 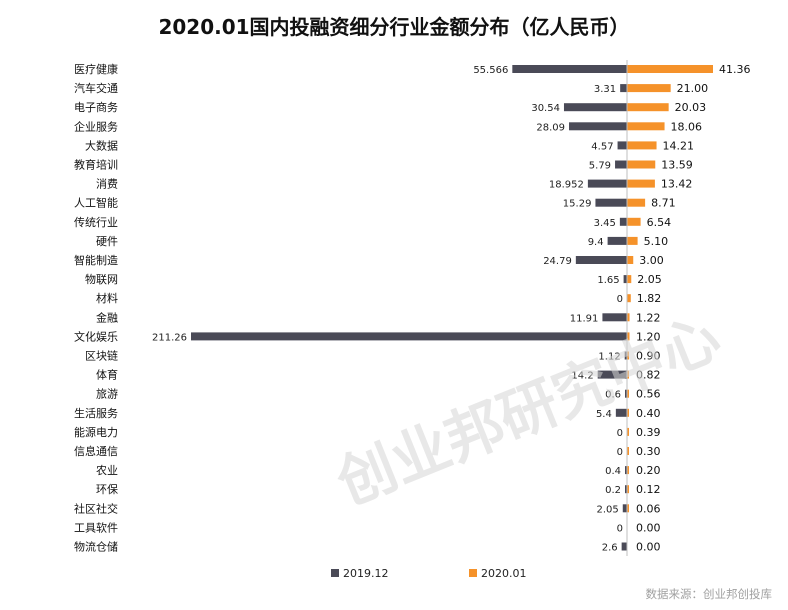 What do you see at coordinates (101, 145) in the screenshot?
I see `category-label: 大数据` at bounding box center [101, 145].